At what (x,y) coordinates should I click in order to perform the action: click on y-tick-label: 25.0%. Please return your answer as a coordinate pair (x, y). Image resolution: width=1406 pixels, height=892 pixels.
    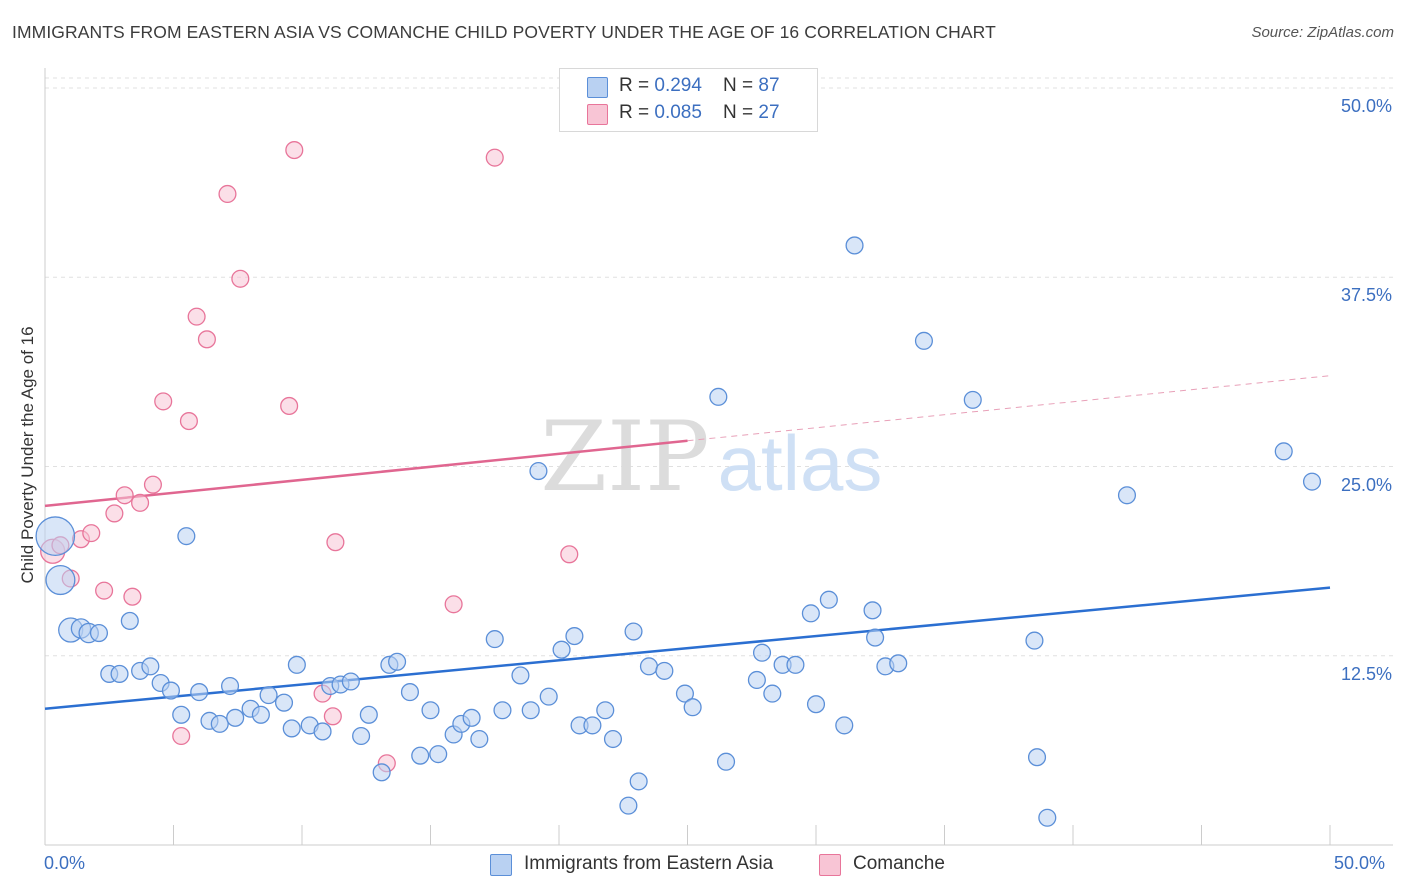
    Looking at the image, I should click on (1366, 484).